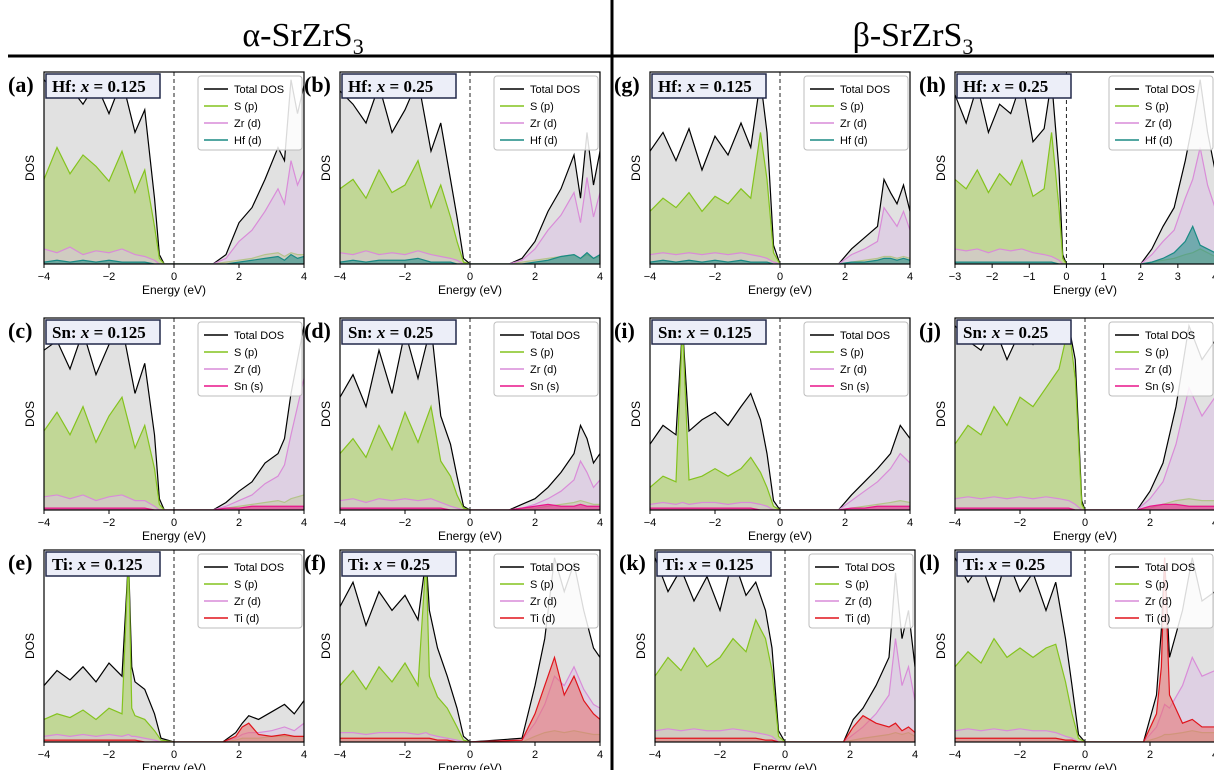 This screenshot has height=770, width=1214. I want to click on panel-label: (k), so click(632, 562).